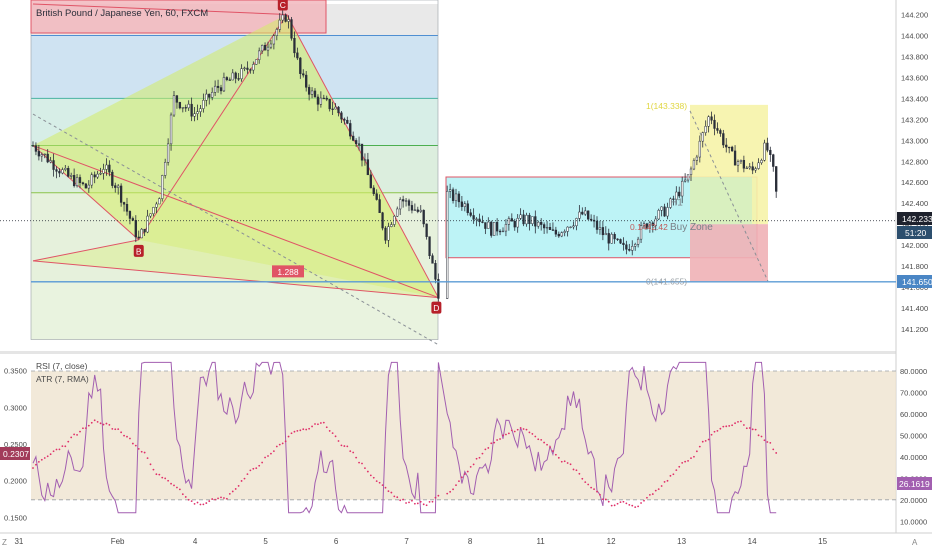 The height and width of the screenshot is (550, 932). I want to click on long-position-tool, so click(729, 193).